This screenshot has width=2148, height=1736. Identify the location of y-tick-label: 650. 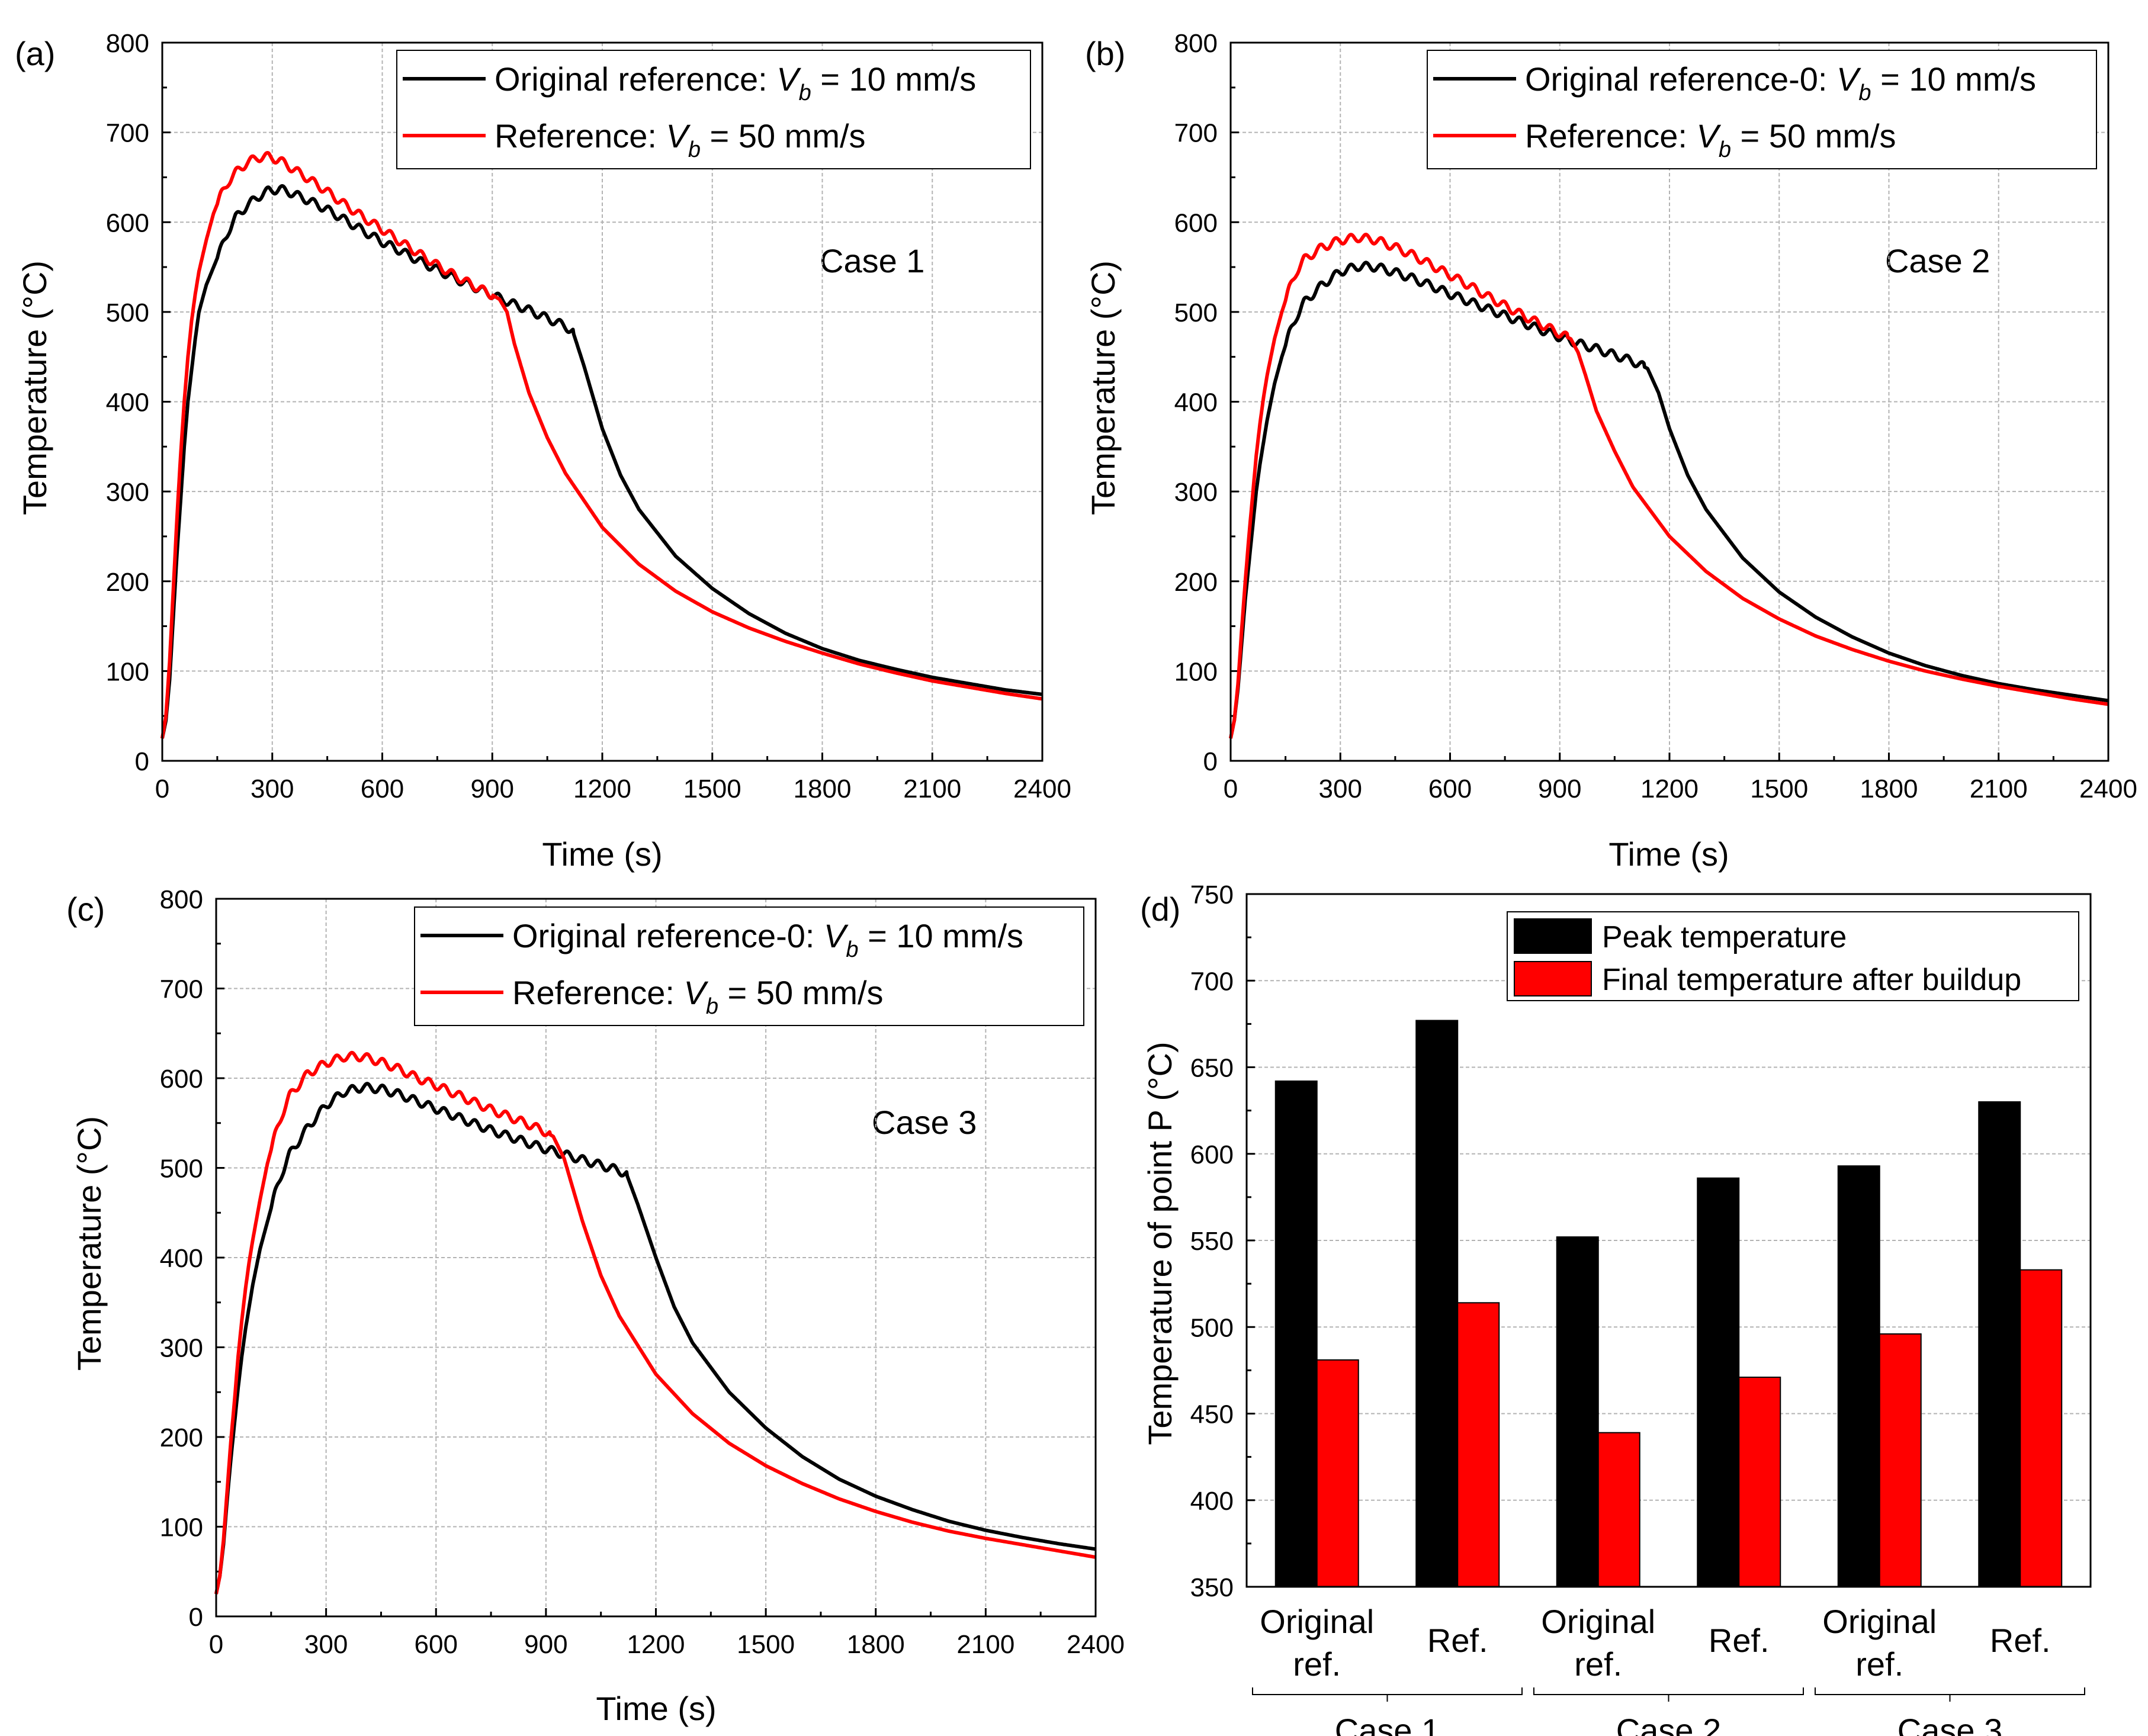
(1212, 1068).